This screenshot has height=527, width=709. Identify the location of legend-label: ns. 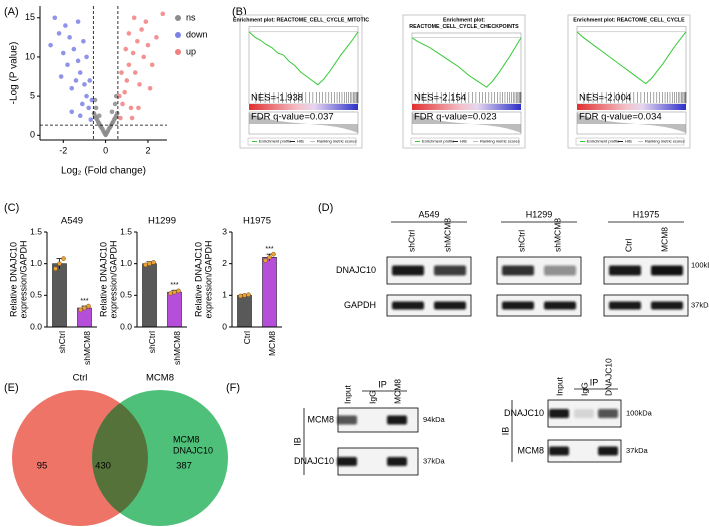
(191, 17).